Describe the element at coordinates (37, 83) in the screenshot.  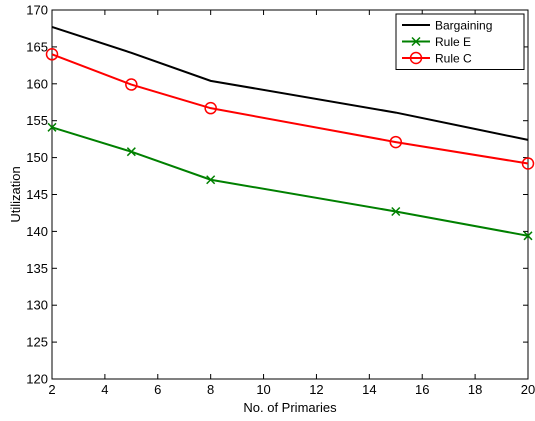
I see `y-tick-label: 160` at that location.